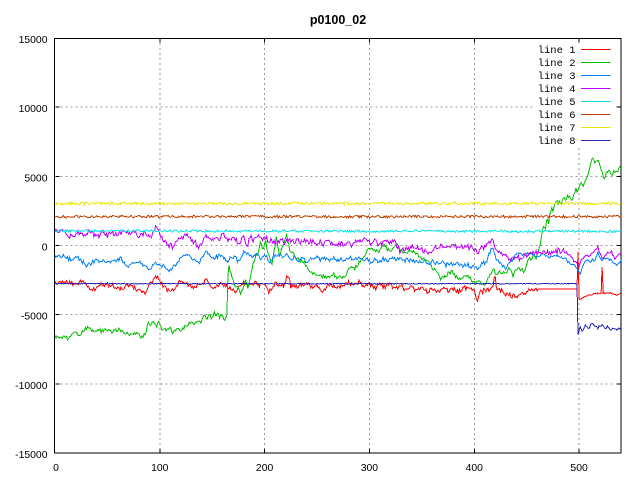 This screenshot has width=640, height=480. Describe the element at coordinates (370, 468) in the screenshot. I see `svg-text: 300` at that location.